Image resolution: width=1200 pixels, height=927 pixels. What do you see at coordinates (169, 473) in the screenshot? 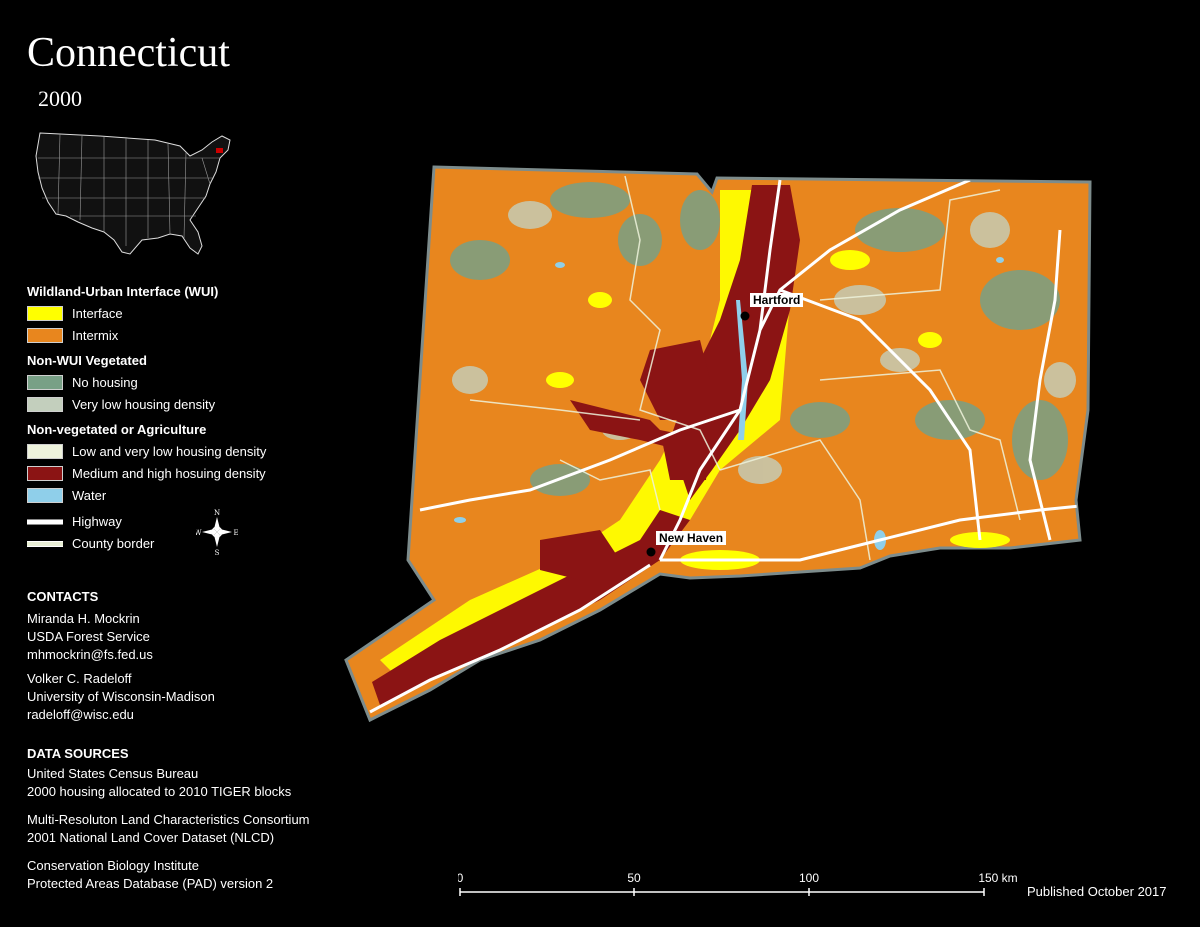
I see `legend-label-high-density: Medium and high hosuing density` at bounding box center [169, 473].